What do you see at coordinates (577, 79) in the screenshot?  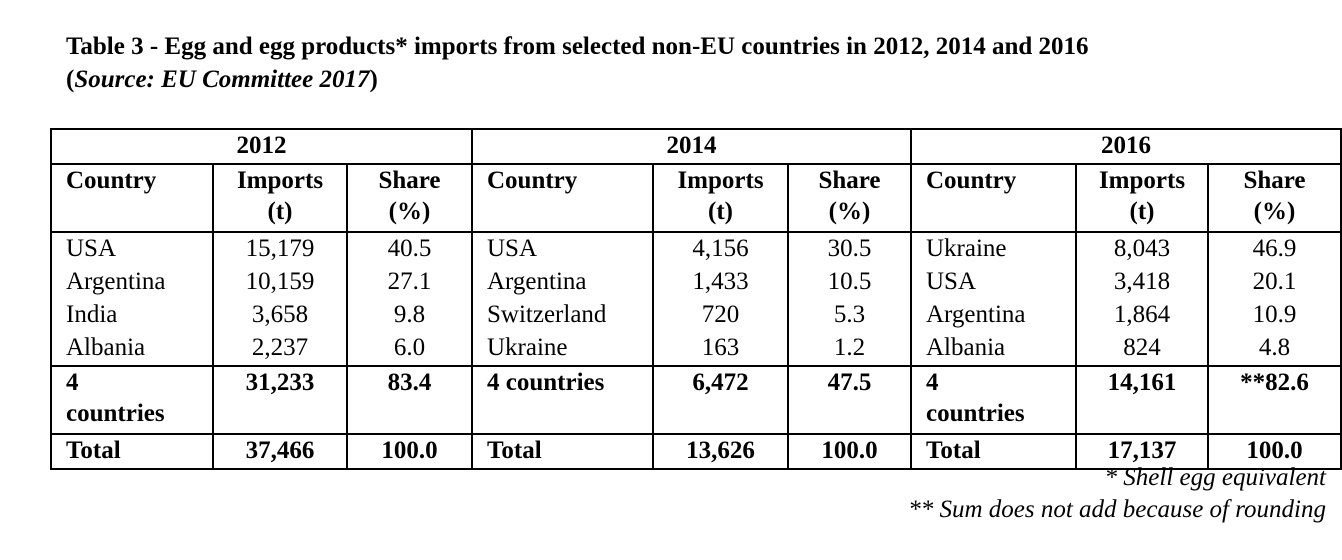 I see `title-source: (Source: EU Committee 2017)` at bounding box center [577, 79].